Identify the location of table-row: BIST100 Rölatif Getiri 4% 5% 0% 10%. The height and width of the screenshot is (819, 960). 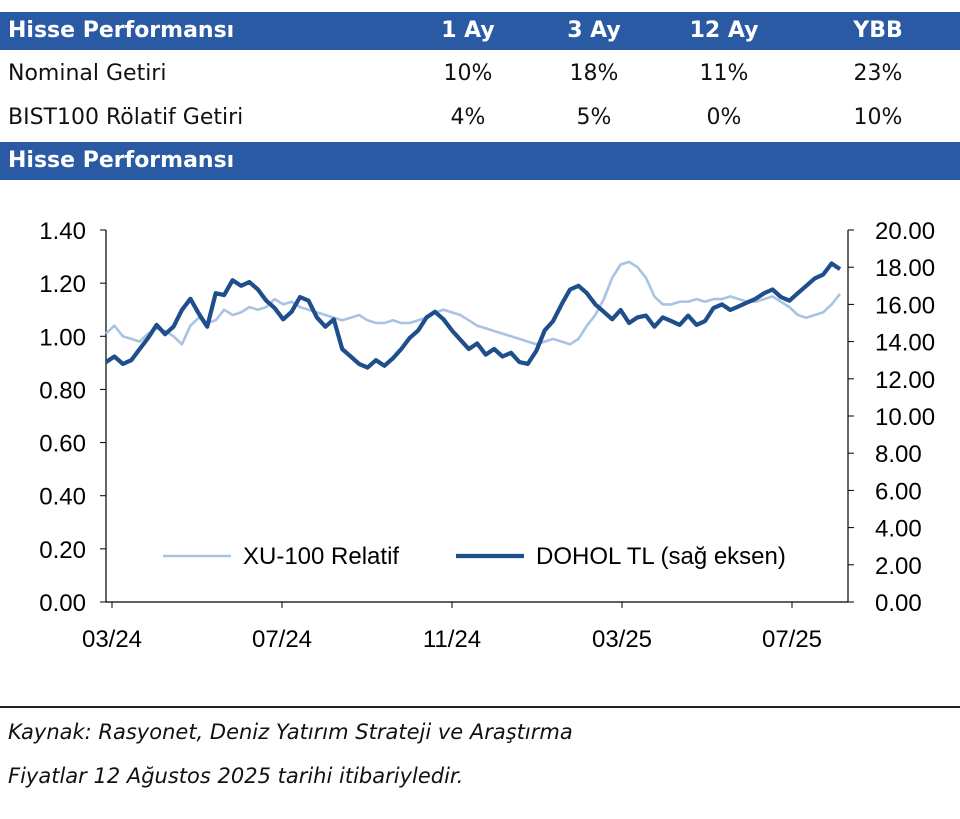
(480, 118).